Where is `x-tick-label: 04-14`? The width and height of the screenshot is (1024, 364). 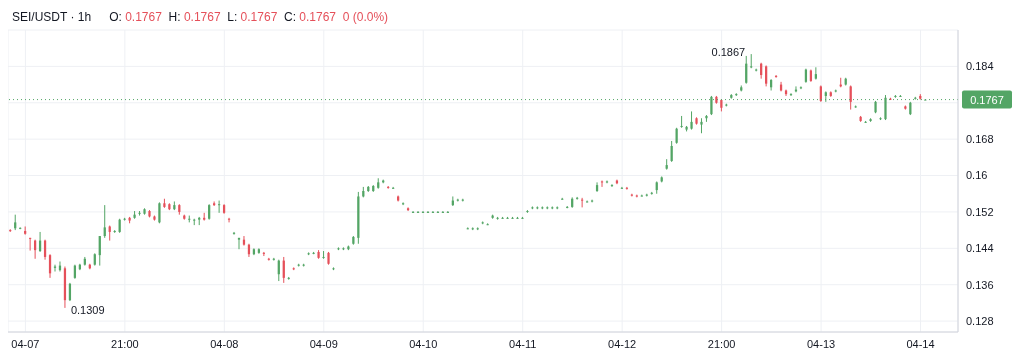 x-tick-label: 04-14 is located at coordinates (920, 343).